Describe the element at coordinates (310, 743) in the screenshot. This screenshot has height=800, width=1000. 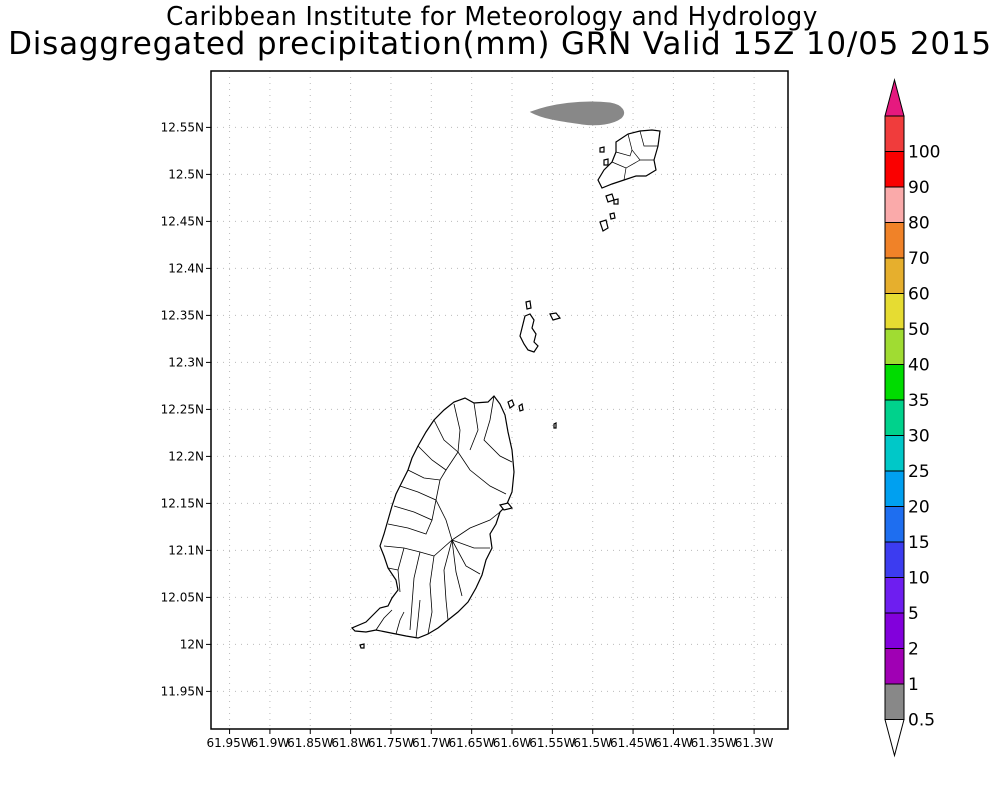
I see `lon-tick-label: 61.85W` at that location.